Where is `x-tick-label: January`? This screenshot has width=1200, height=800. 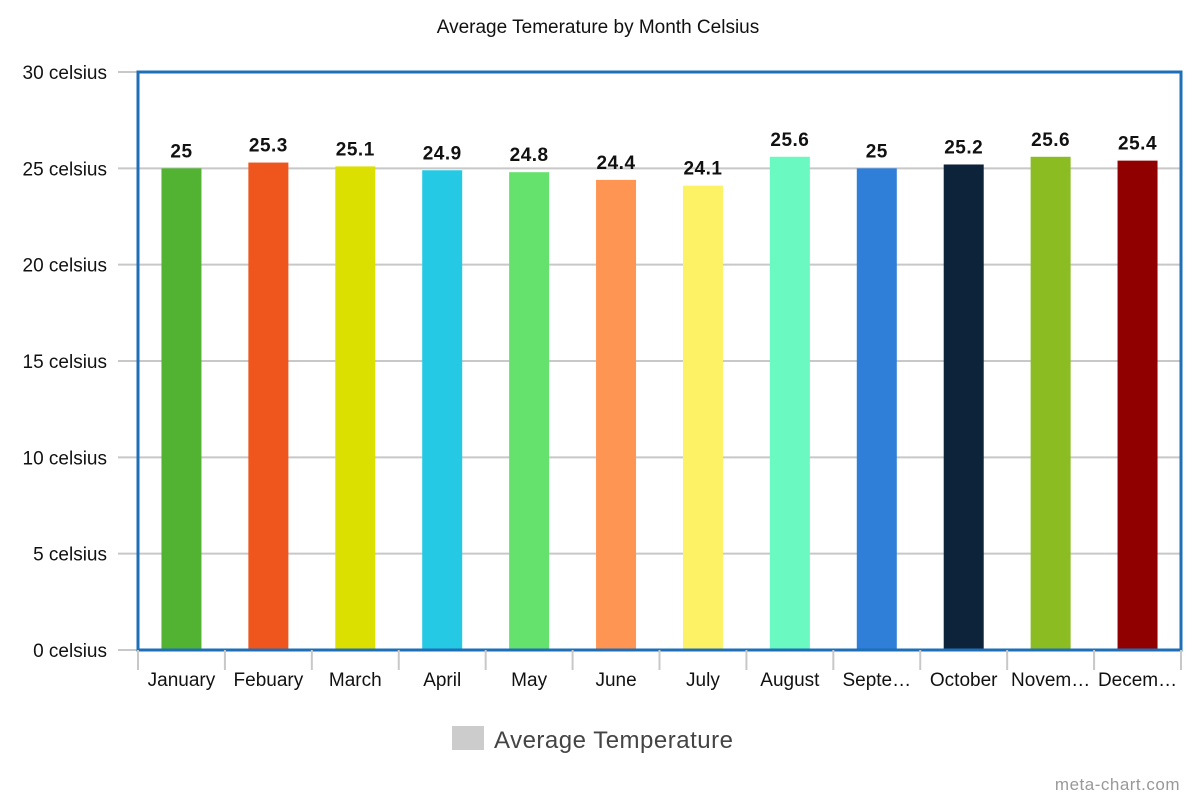
x-tick-label: January is located at coordinates (182, 680).